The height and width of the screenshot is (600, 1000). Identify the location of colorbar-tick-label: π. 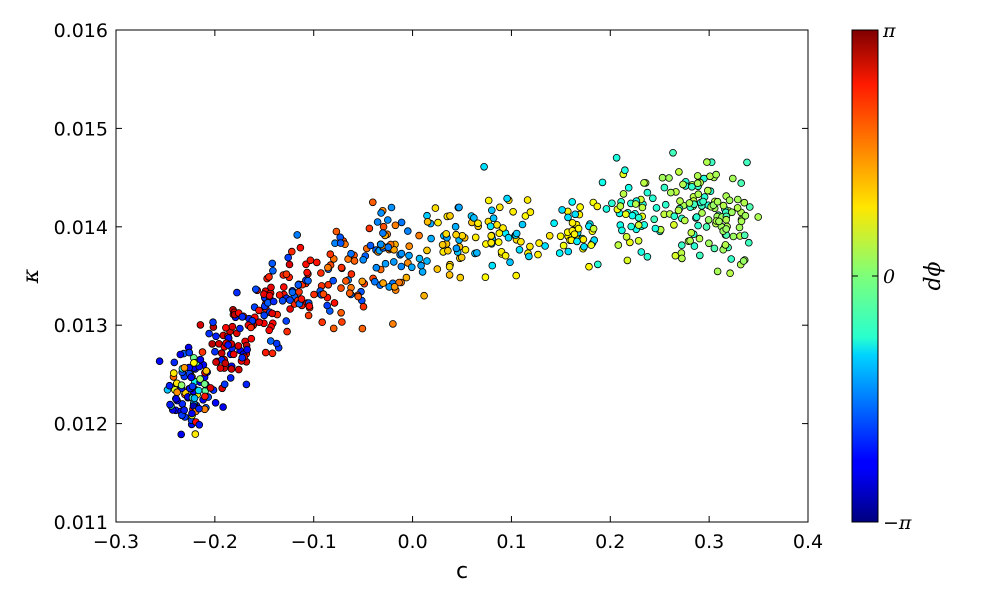
(889, 31).